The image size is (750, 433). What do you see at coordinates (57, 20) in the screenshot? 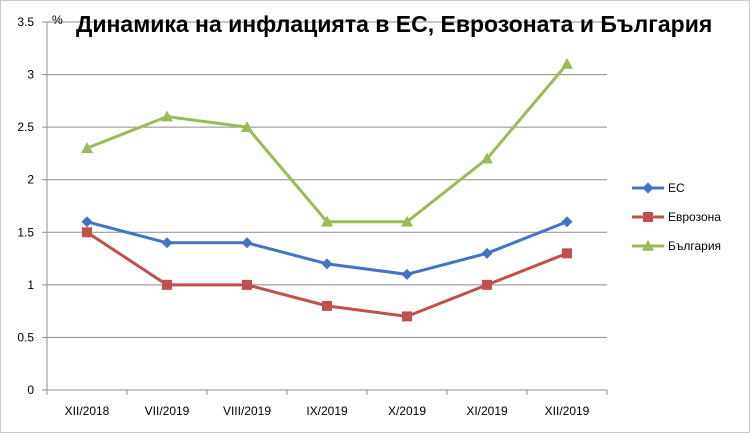
I see `y-axis-unit-label: %` at bounding box center [57, 20].